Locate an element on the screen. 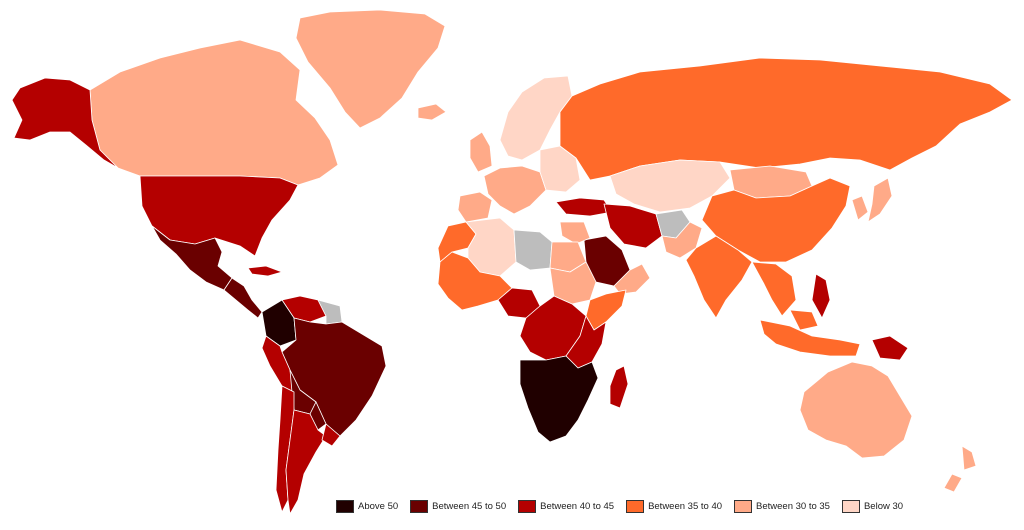 This screenshot has width=1024, height=530. region-southeast-asia is located at coordinates (774, 289).